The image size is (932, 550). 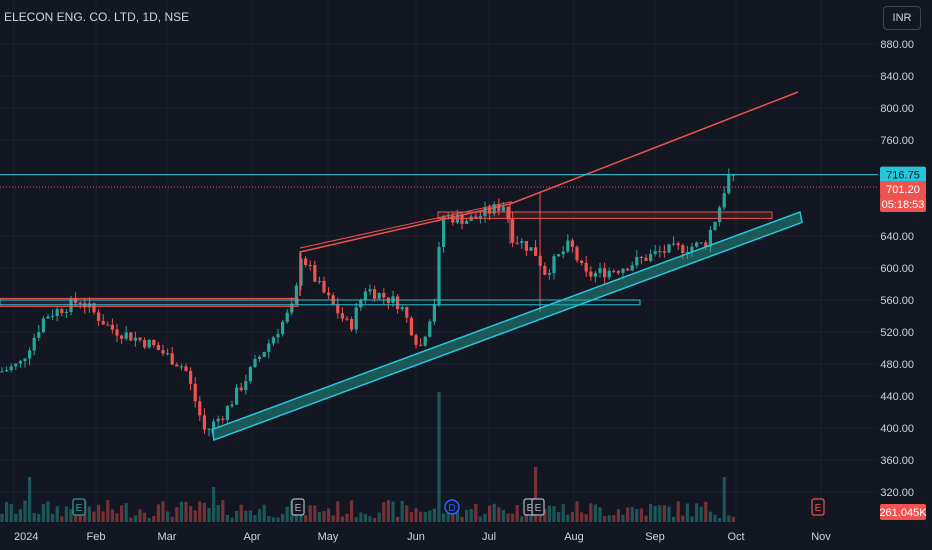 What do you see at coordinates (735, 537) in the screenshot?
I see `time-axis-label: Oct` at bounding box center [735, 537].